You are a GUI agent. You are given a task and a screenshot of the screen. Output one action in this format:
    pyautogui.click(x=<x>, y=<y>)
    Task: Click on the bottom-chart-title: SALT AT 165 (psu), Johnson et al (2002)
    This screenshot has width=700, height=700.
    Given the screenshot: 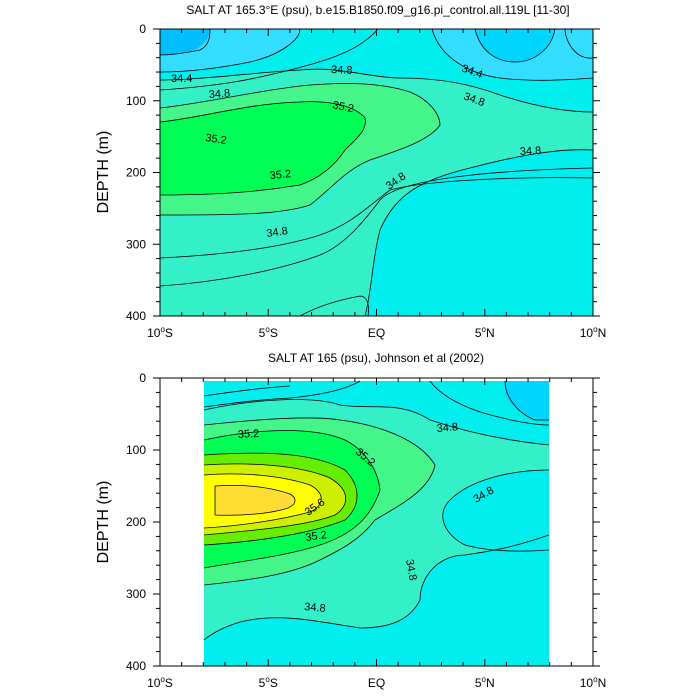 What is the action you would take?
    pyautogui.click(x=376, y=358)
    